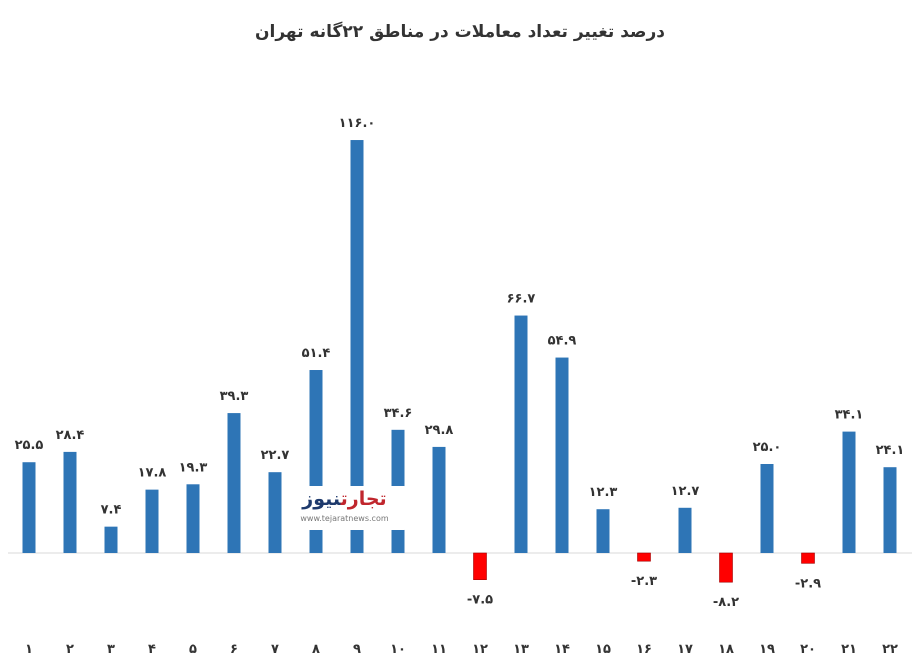 This screenshot has height=670, width=920. Describe the element at coordinates (70, 435) in the screenshot. I see `data-label-2: ۲۸.۴` at that location.